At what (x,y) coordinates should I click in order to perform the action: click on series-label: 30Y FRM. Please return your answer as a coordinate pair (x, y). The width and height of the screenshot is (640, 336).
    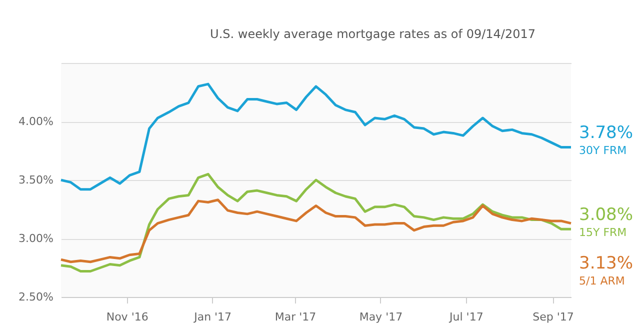
    Looking at the image, I should click on (603, 151).